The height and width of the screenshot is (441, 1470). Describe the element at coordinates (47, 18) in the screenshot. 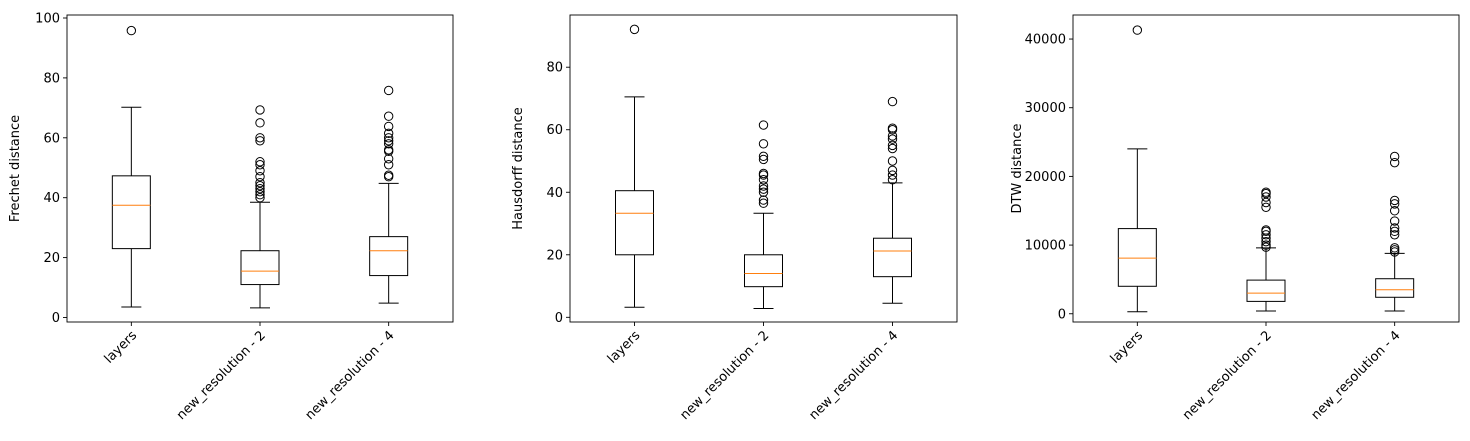

I see `y-tick-label: 100` at that location.